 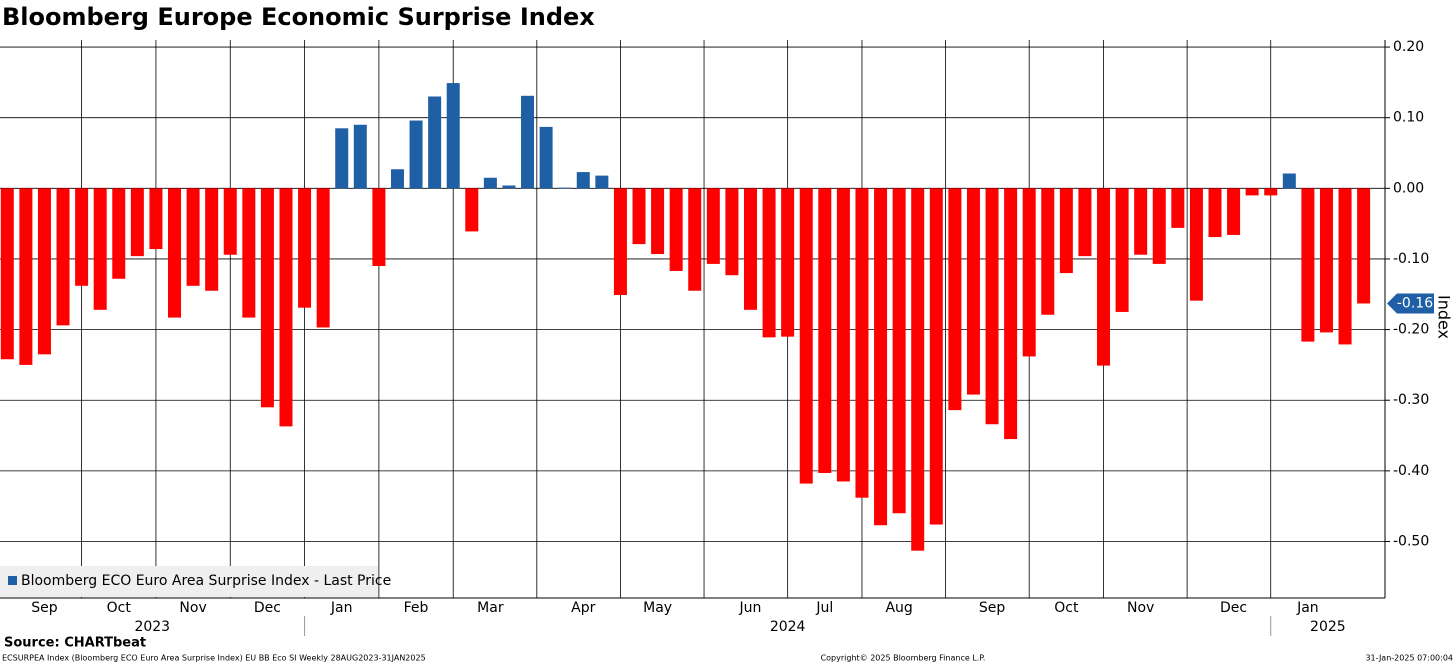 I want to click on year-label: 2024, so click(x=788, y=627).